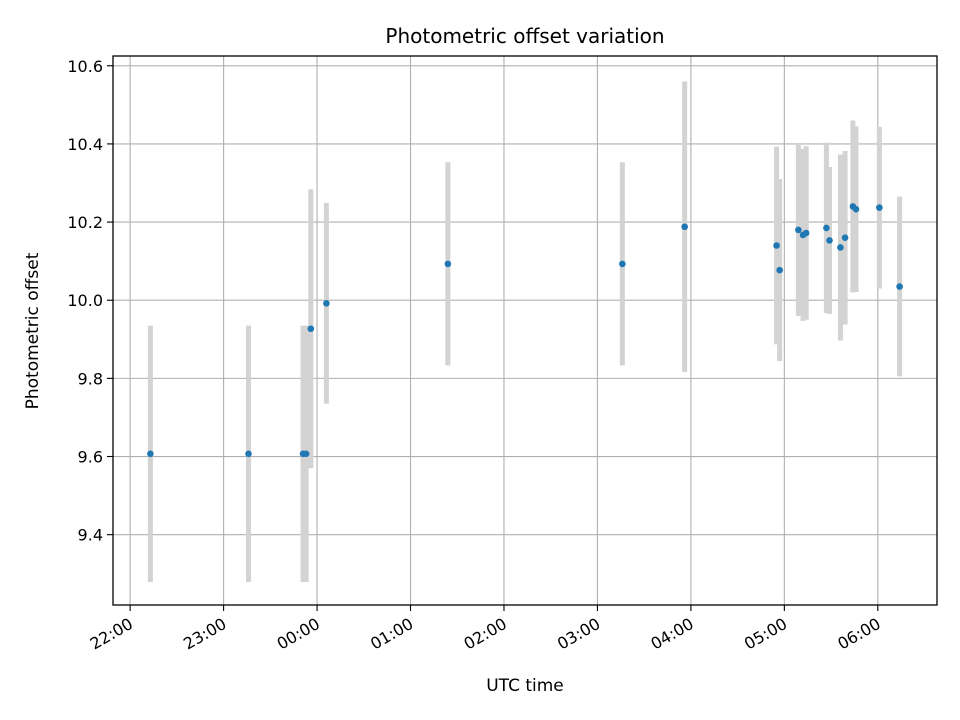 The width and height of the screenshot is (960, 720). I want to click on x-tick-label: 23:00, so click(204, 634).